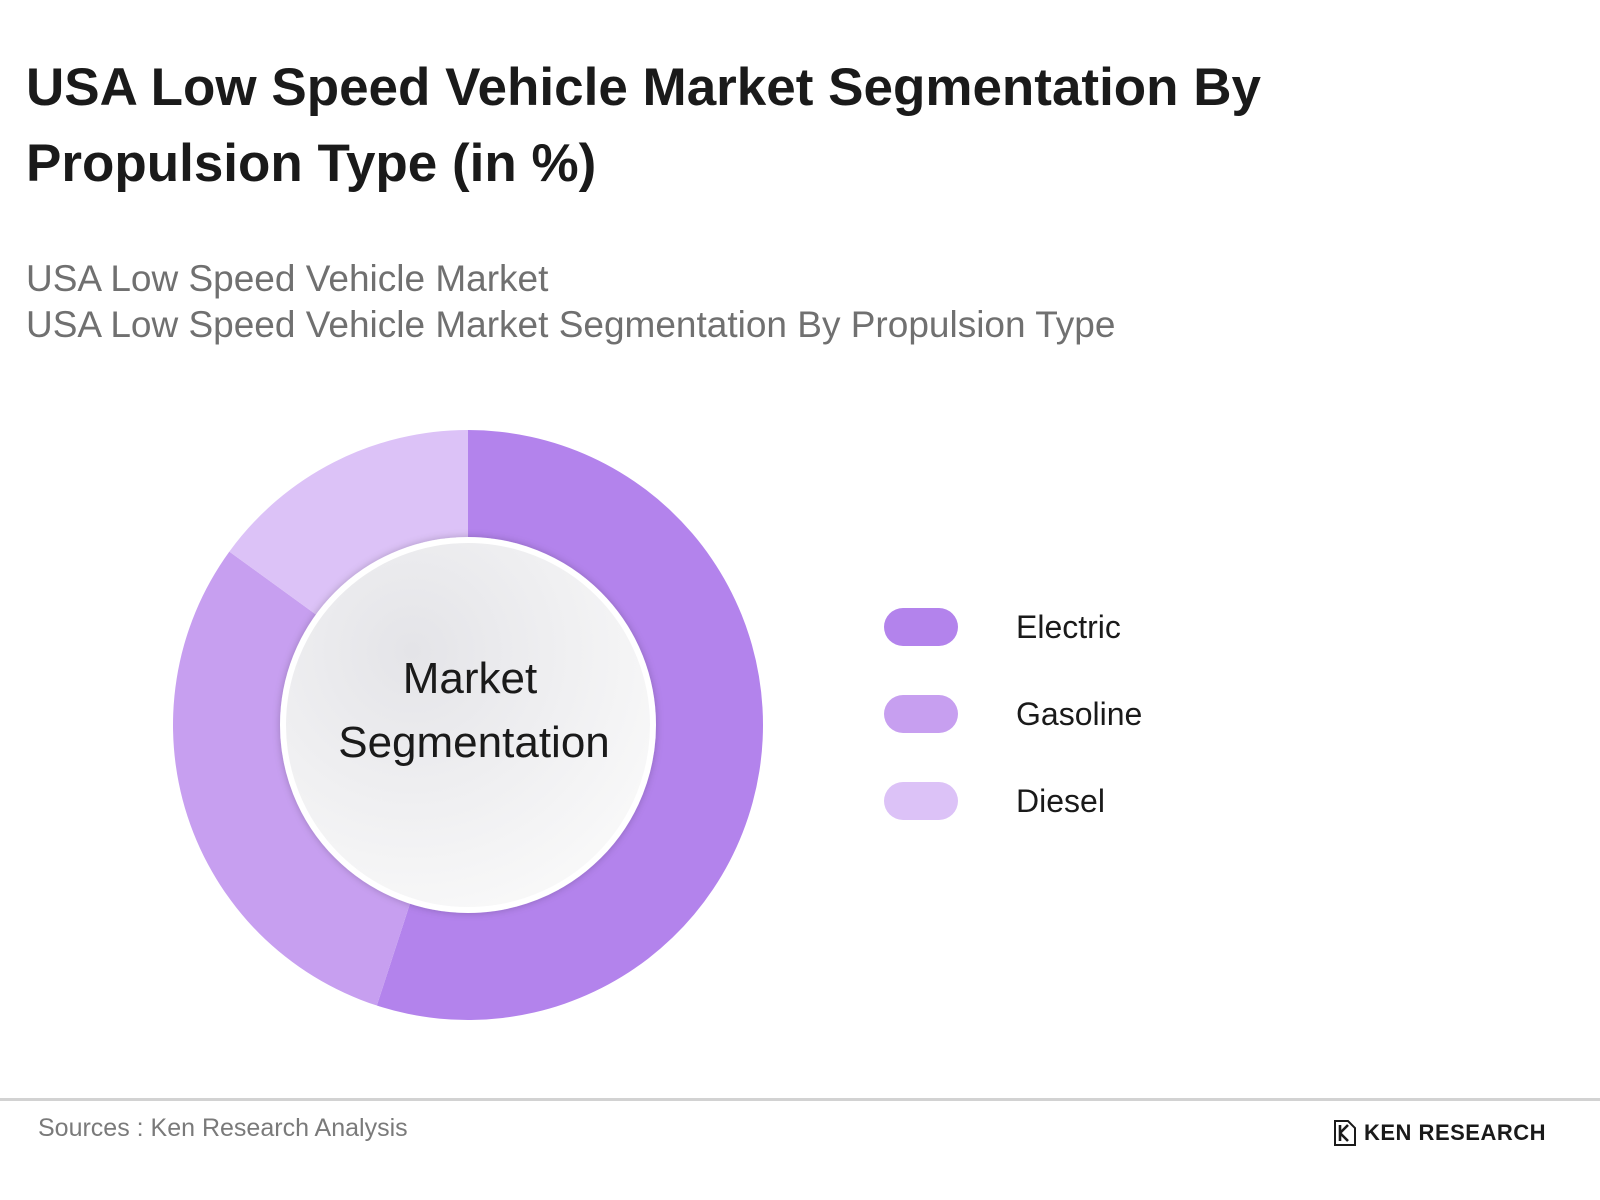 This screenshot has width=1600, height=1200. What do you see at coordinates (1079, 713) in the screenshot?
I see `legend-label-gasoline: Gasoline` at bounding box center [1079, 713].